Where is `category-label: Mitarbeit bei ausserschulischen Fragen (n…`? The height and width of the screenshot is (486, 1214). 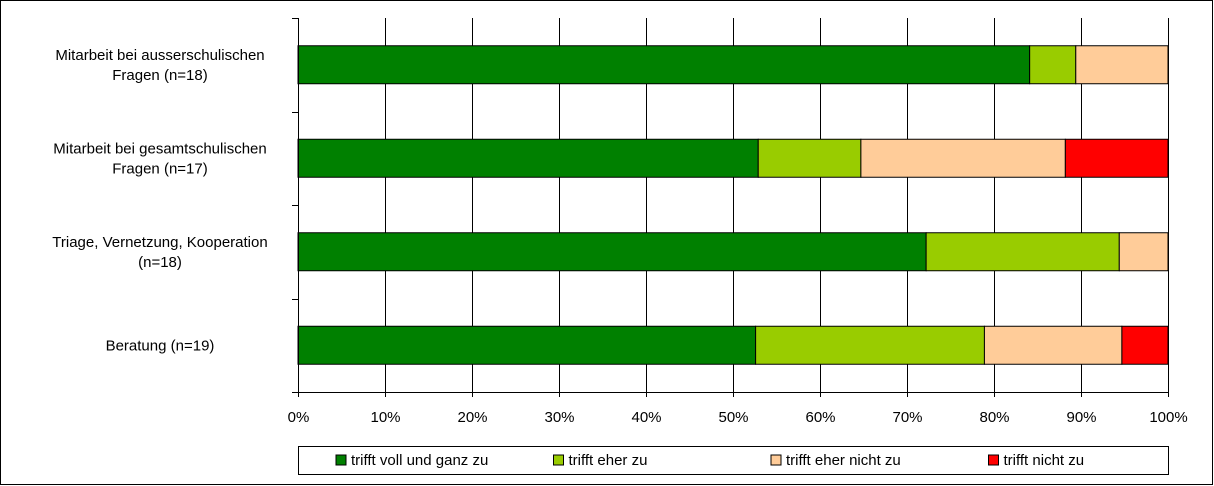
category-label: Mitarbeit bei ausserschulischen Fragen (n… is located at coordinates (159, 65).